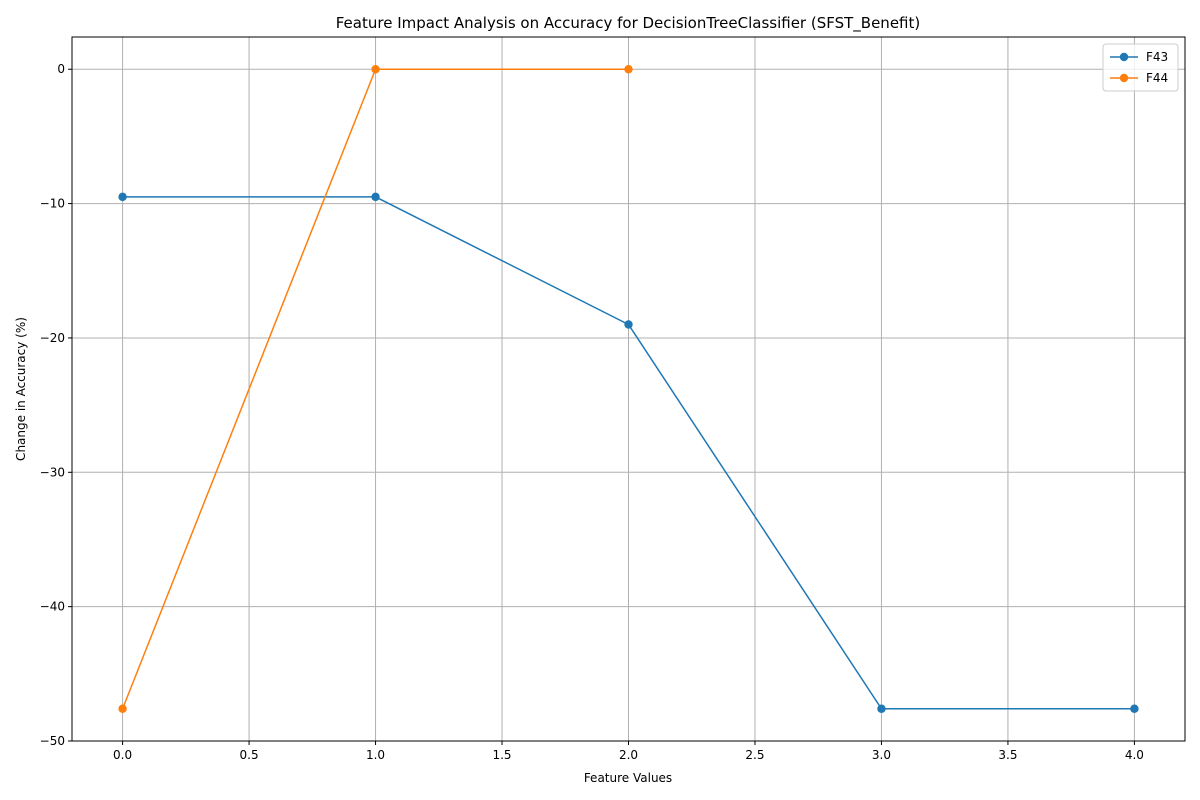 The width and height of the screenshot is (1200, 800). Describe the element at coordinates (1157, 78) in the screenshot. I see `legend-label: F44` at that location.